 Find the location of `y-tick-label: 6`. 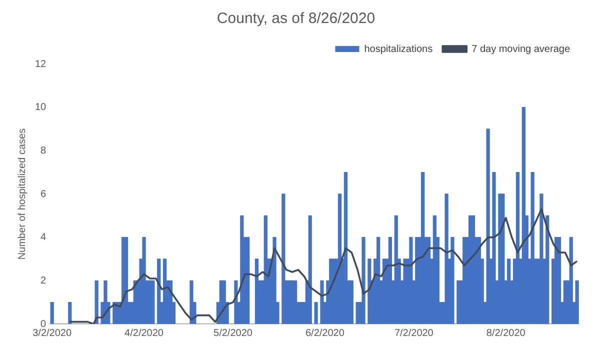

y-tick-label: 6 is located at coordinates (43, 194).